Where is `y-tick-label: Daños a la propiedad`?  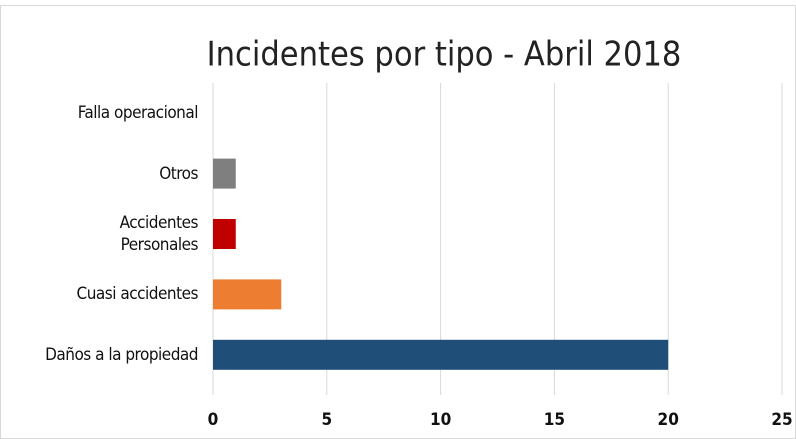 y-tick-label: Daños a la propiedad is located at coordinates (121, 354).